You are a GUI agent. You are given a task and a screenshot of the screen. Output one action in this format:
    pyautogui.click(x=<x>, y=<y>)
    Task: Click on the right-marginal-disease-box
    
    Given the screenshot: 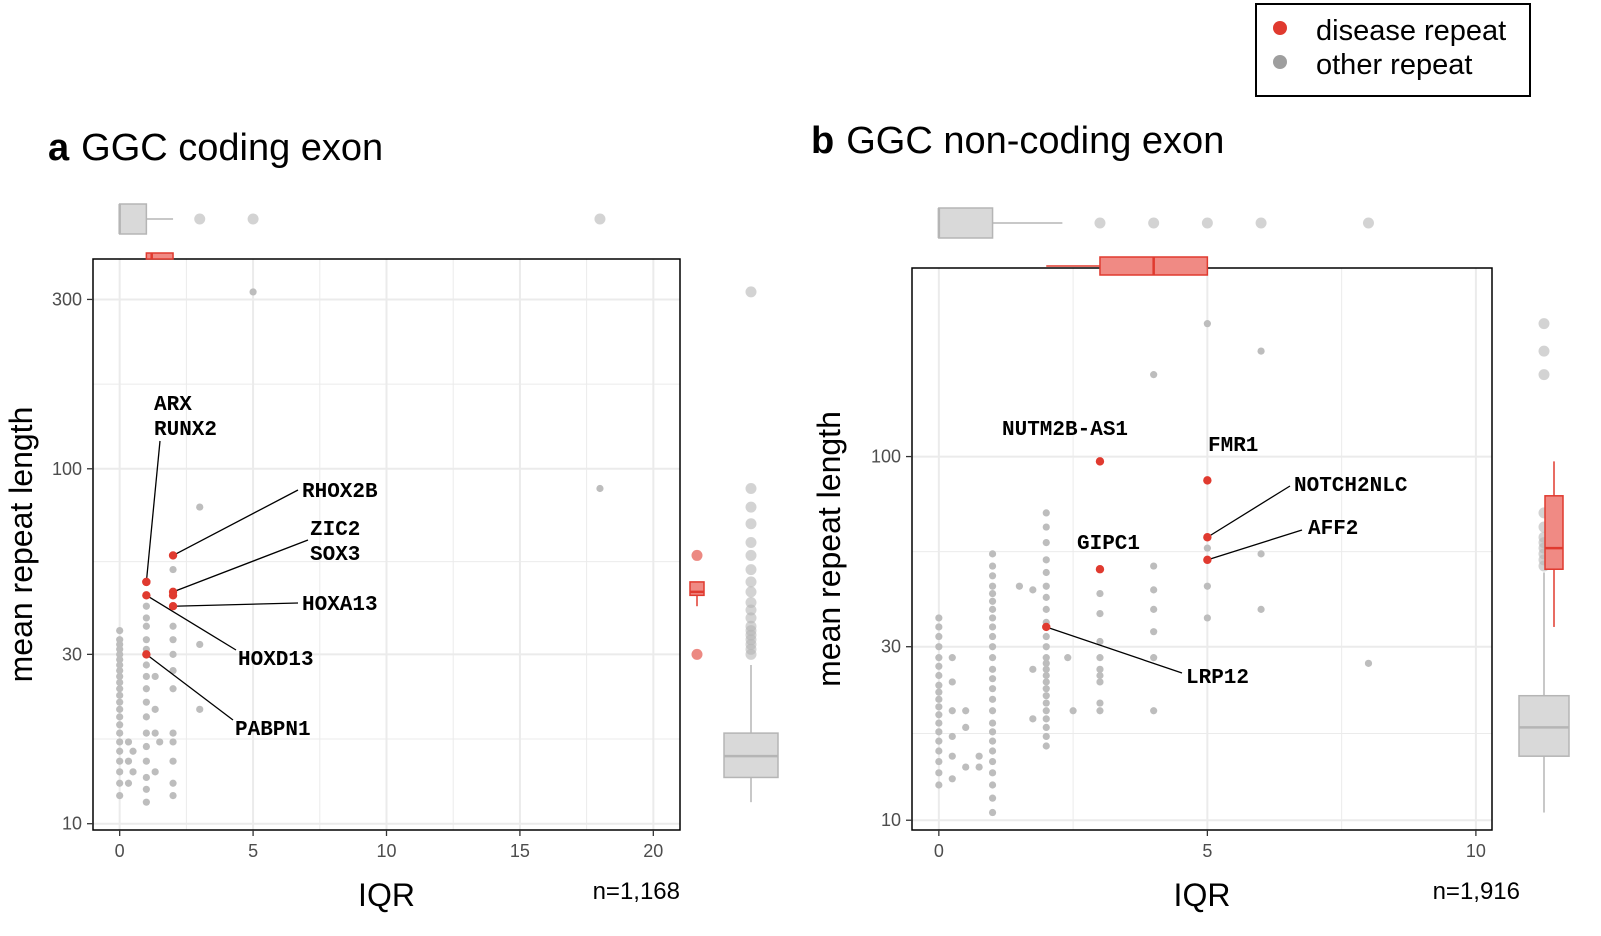 What is the action you would take?
    pyautogui.click(x=697, y=589)
    